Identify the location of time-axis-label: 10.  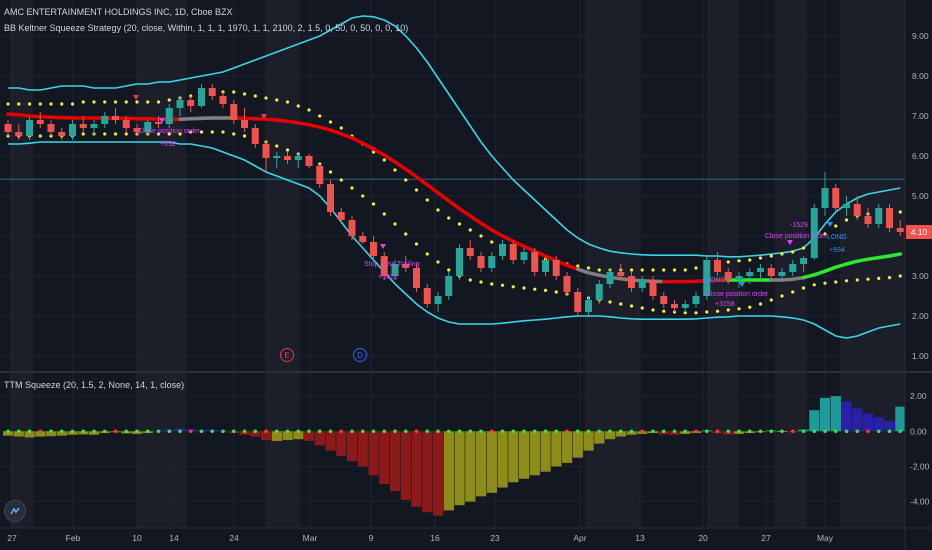
(137, 538).